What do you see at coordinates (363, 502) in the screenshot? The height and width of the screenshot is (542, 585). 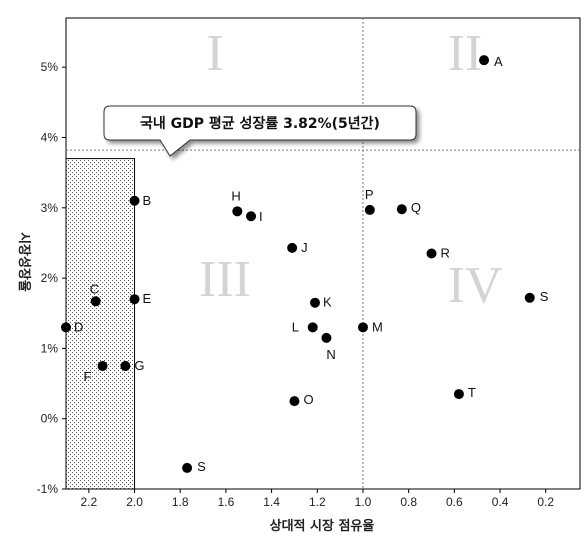 I see `x-tick-label: 1.0` at bounding box center [363, 502].